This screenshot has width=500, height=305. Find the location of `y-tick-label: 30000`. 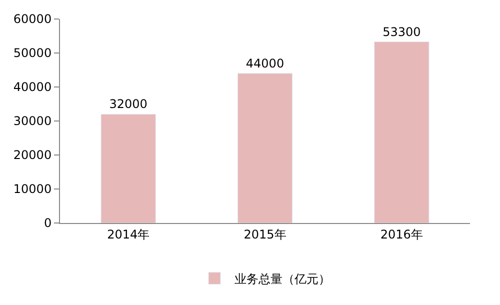

y-tick-label: 30000 is located at coordinates (32, 121).